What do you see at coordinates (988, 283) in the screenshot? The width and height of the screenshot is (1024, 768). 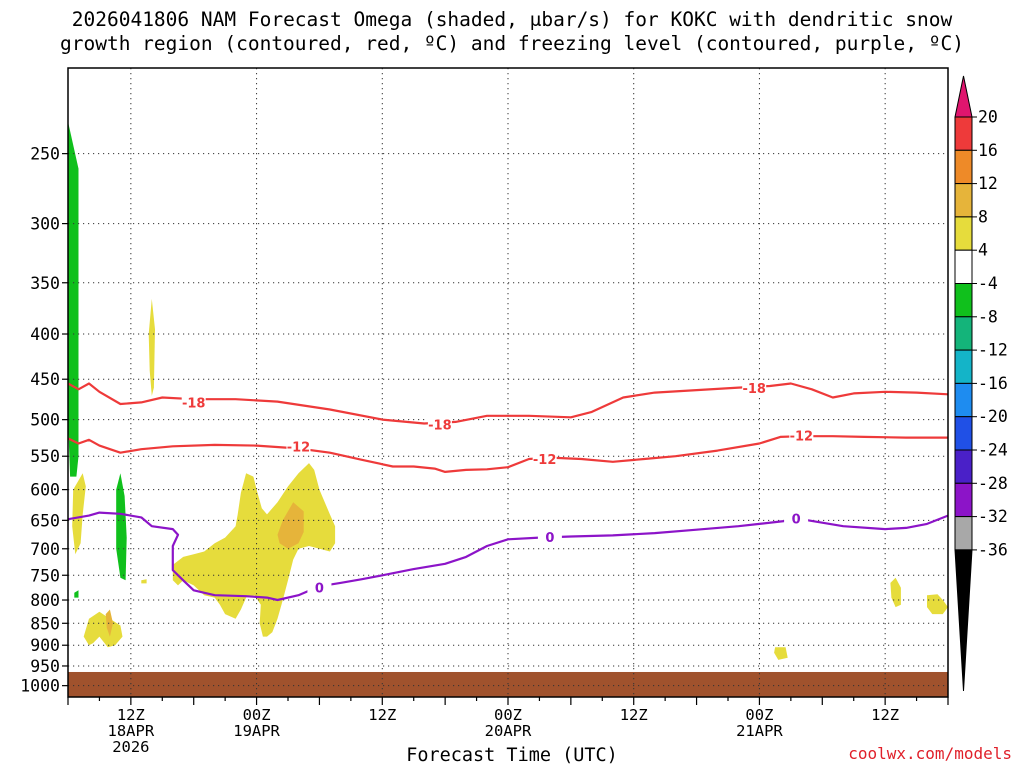 I see `colorbar-label-5: -4` at bounding box center [988, 283].